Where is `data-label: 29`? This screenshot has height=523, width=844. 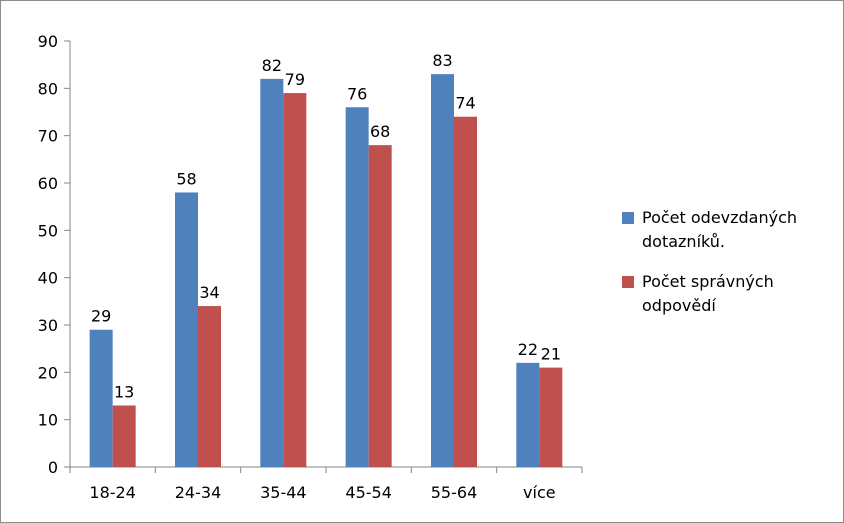 data-label: 29 is located at coordinates (101, 316).